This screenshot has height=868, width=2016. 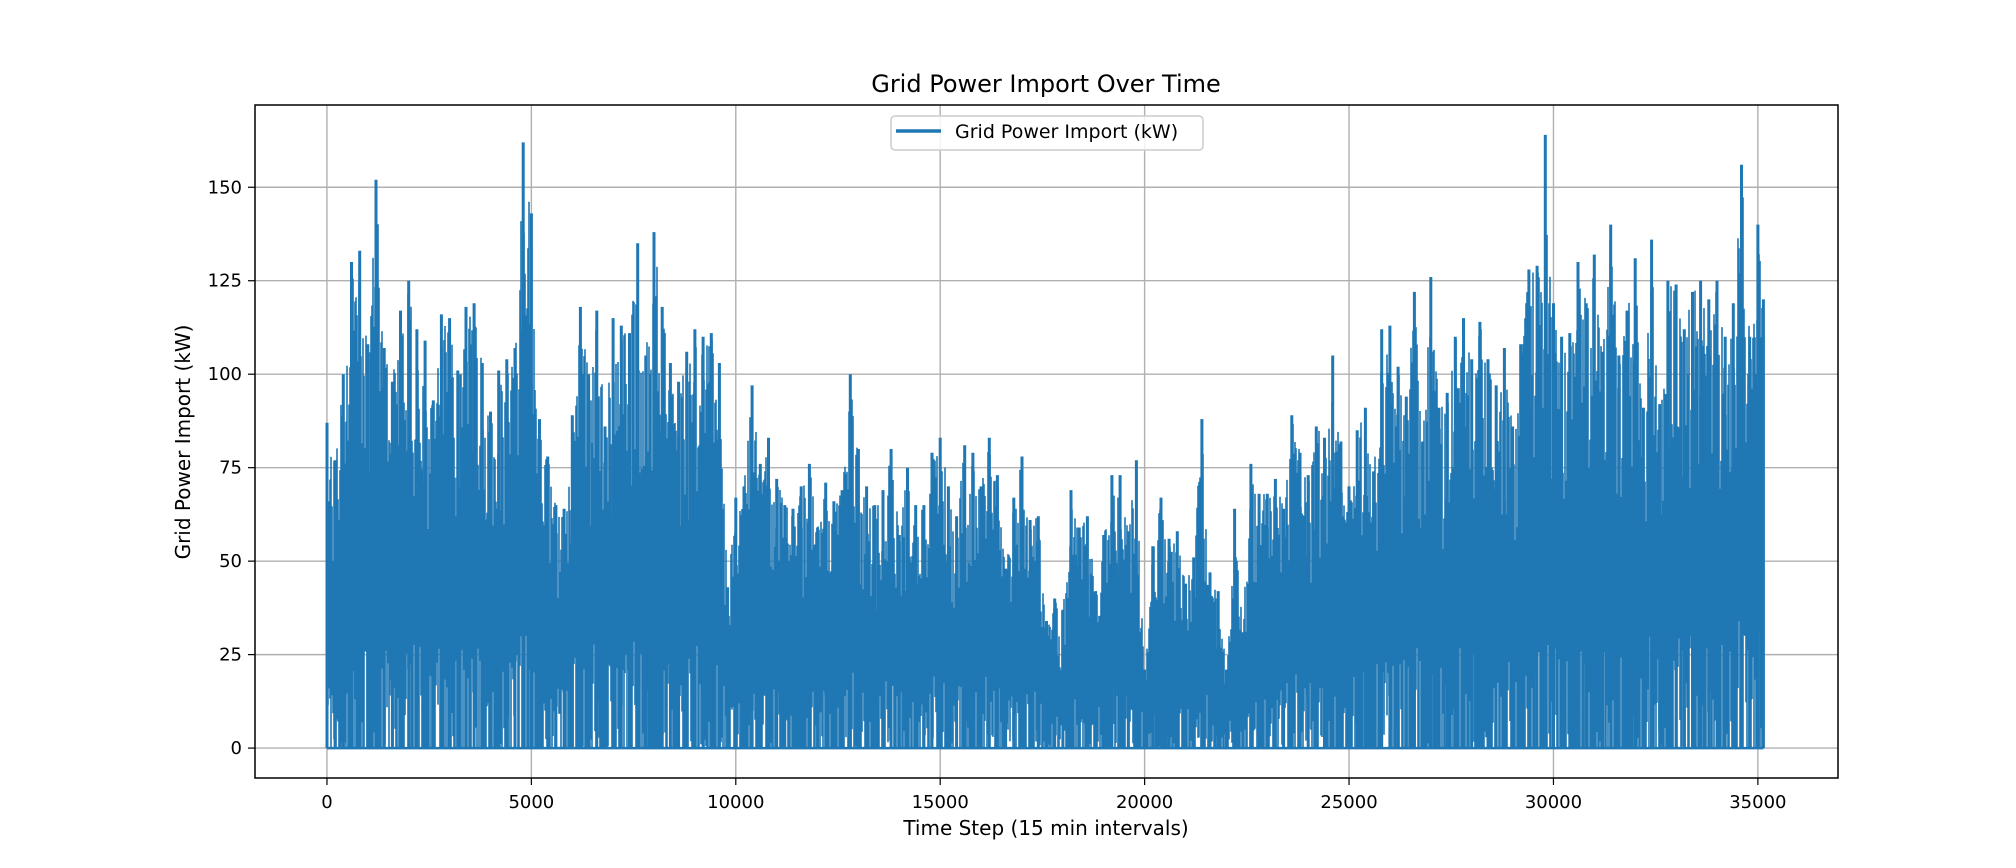 What do you see at coordinates (225, 374) in the screenshot?
I see `y-tick-label: 100` at bounding box center [225, 374].